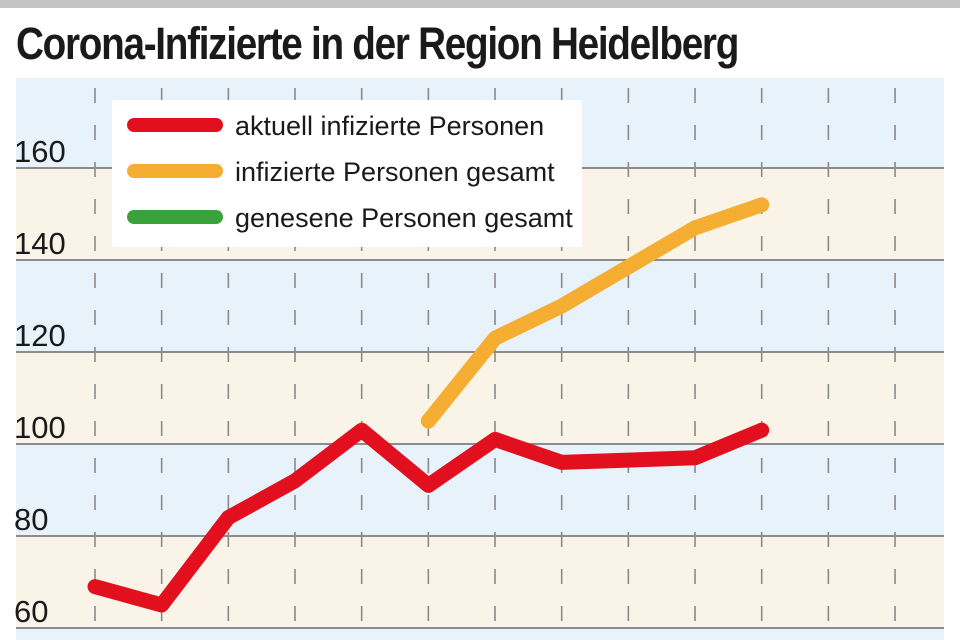 This screenshot has height=640, width=960. Describe the element at coordinates (480, 4) in the screenshot. I see `top-bar` at that location.